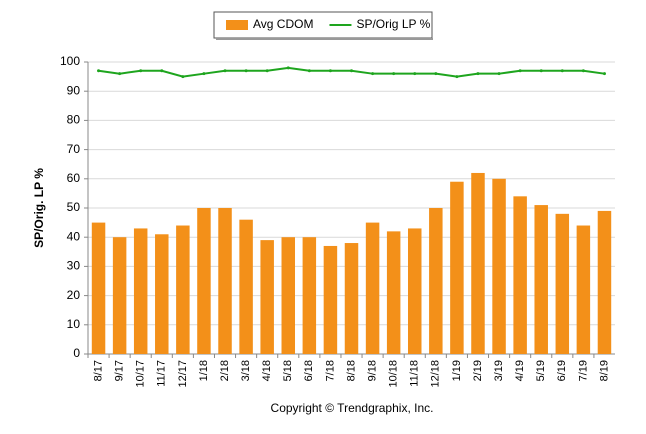 The width and height of the screenshot is (646, 434). I want to click on legend, so click(323, 25).